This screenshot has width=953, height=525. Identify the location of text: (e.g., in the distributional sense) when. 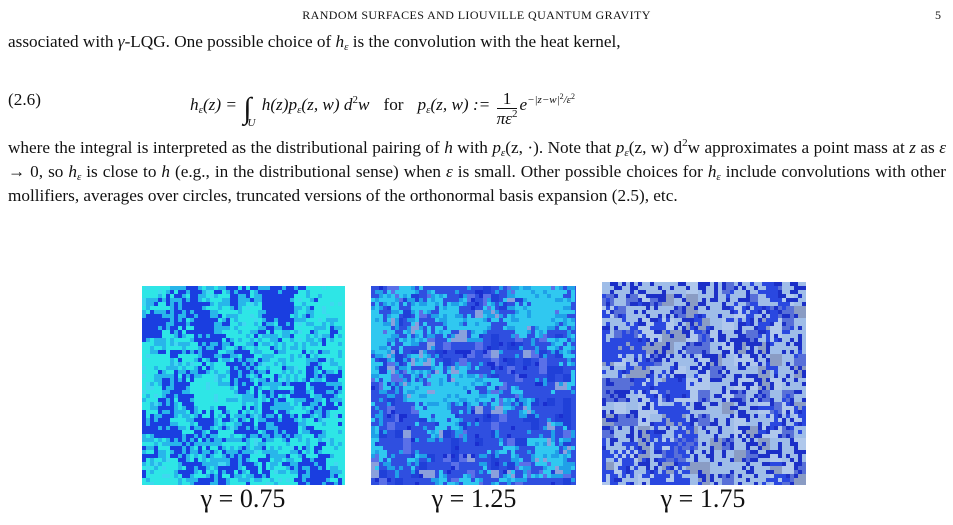
(308, 171).